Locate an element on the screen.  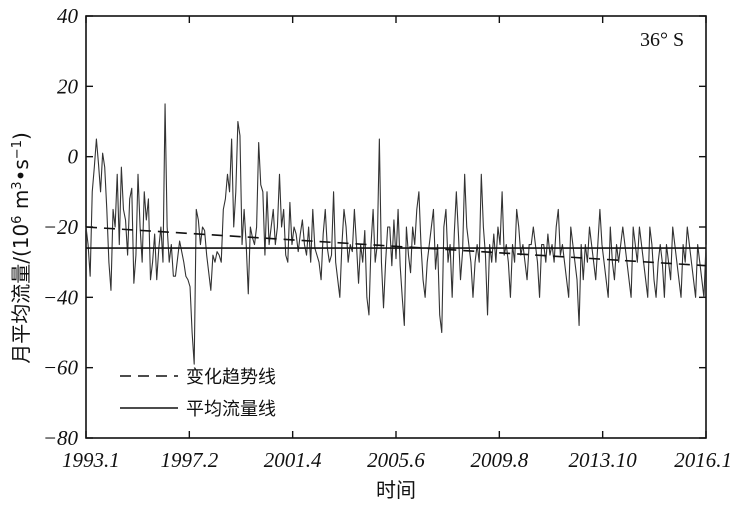
x-tick-label-3: 2005.6 is located at coordinates (396, 460).